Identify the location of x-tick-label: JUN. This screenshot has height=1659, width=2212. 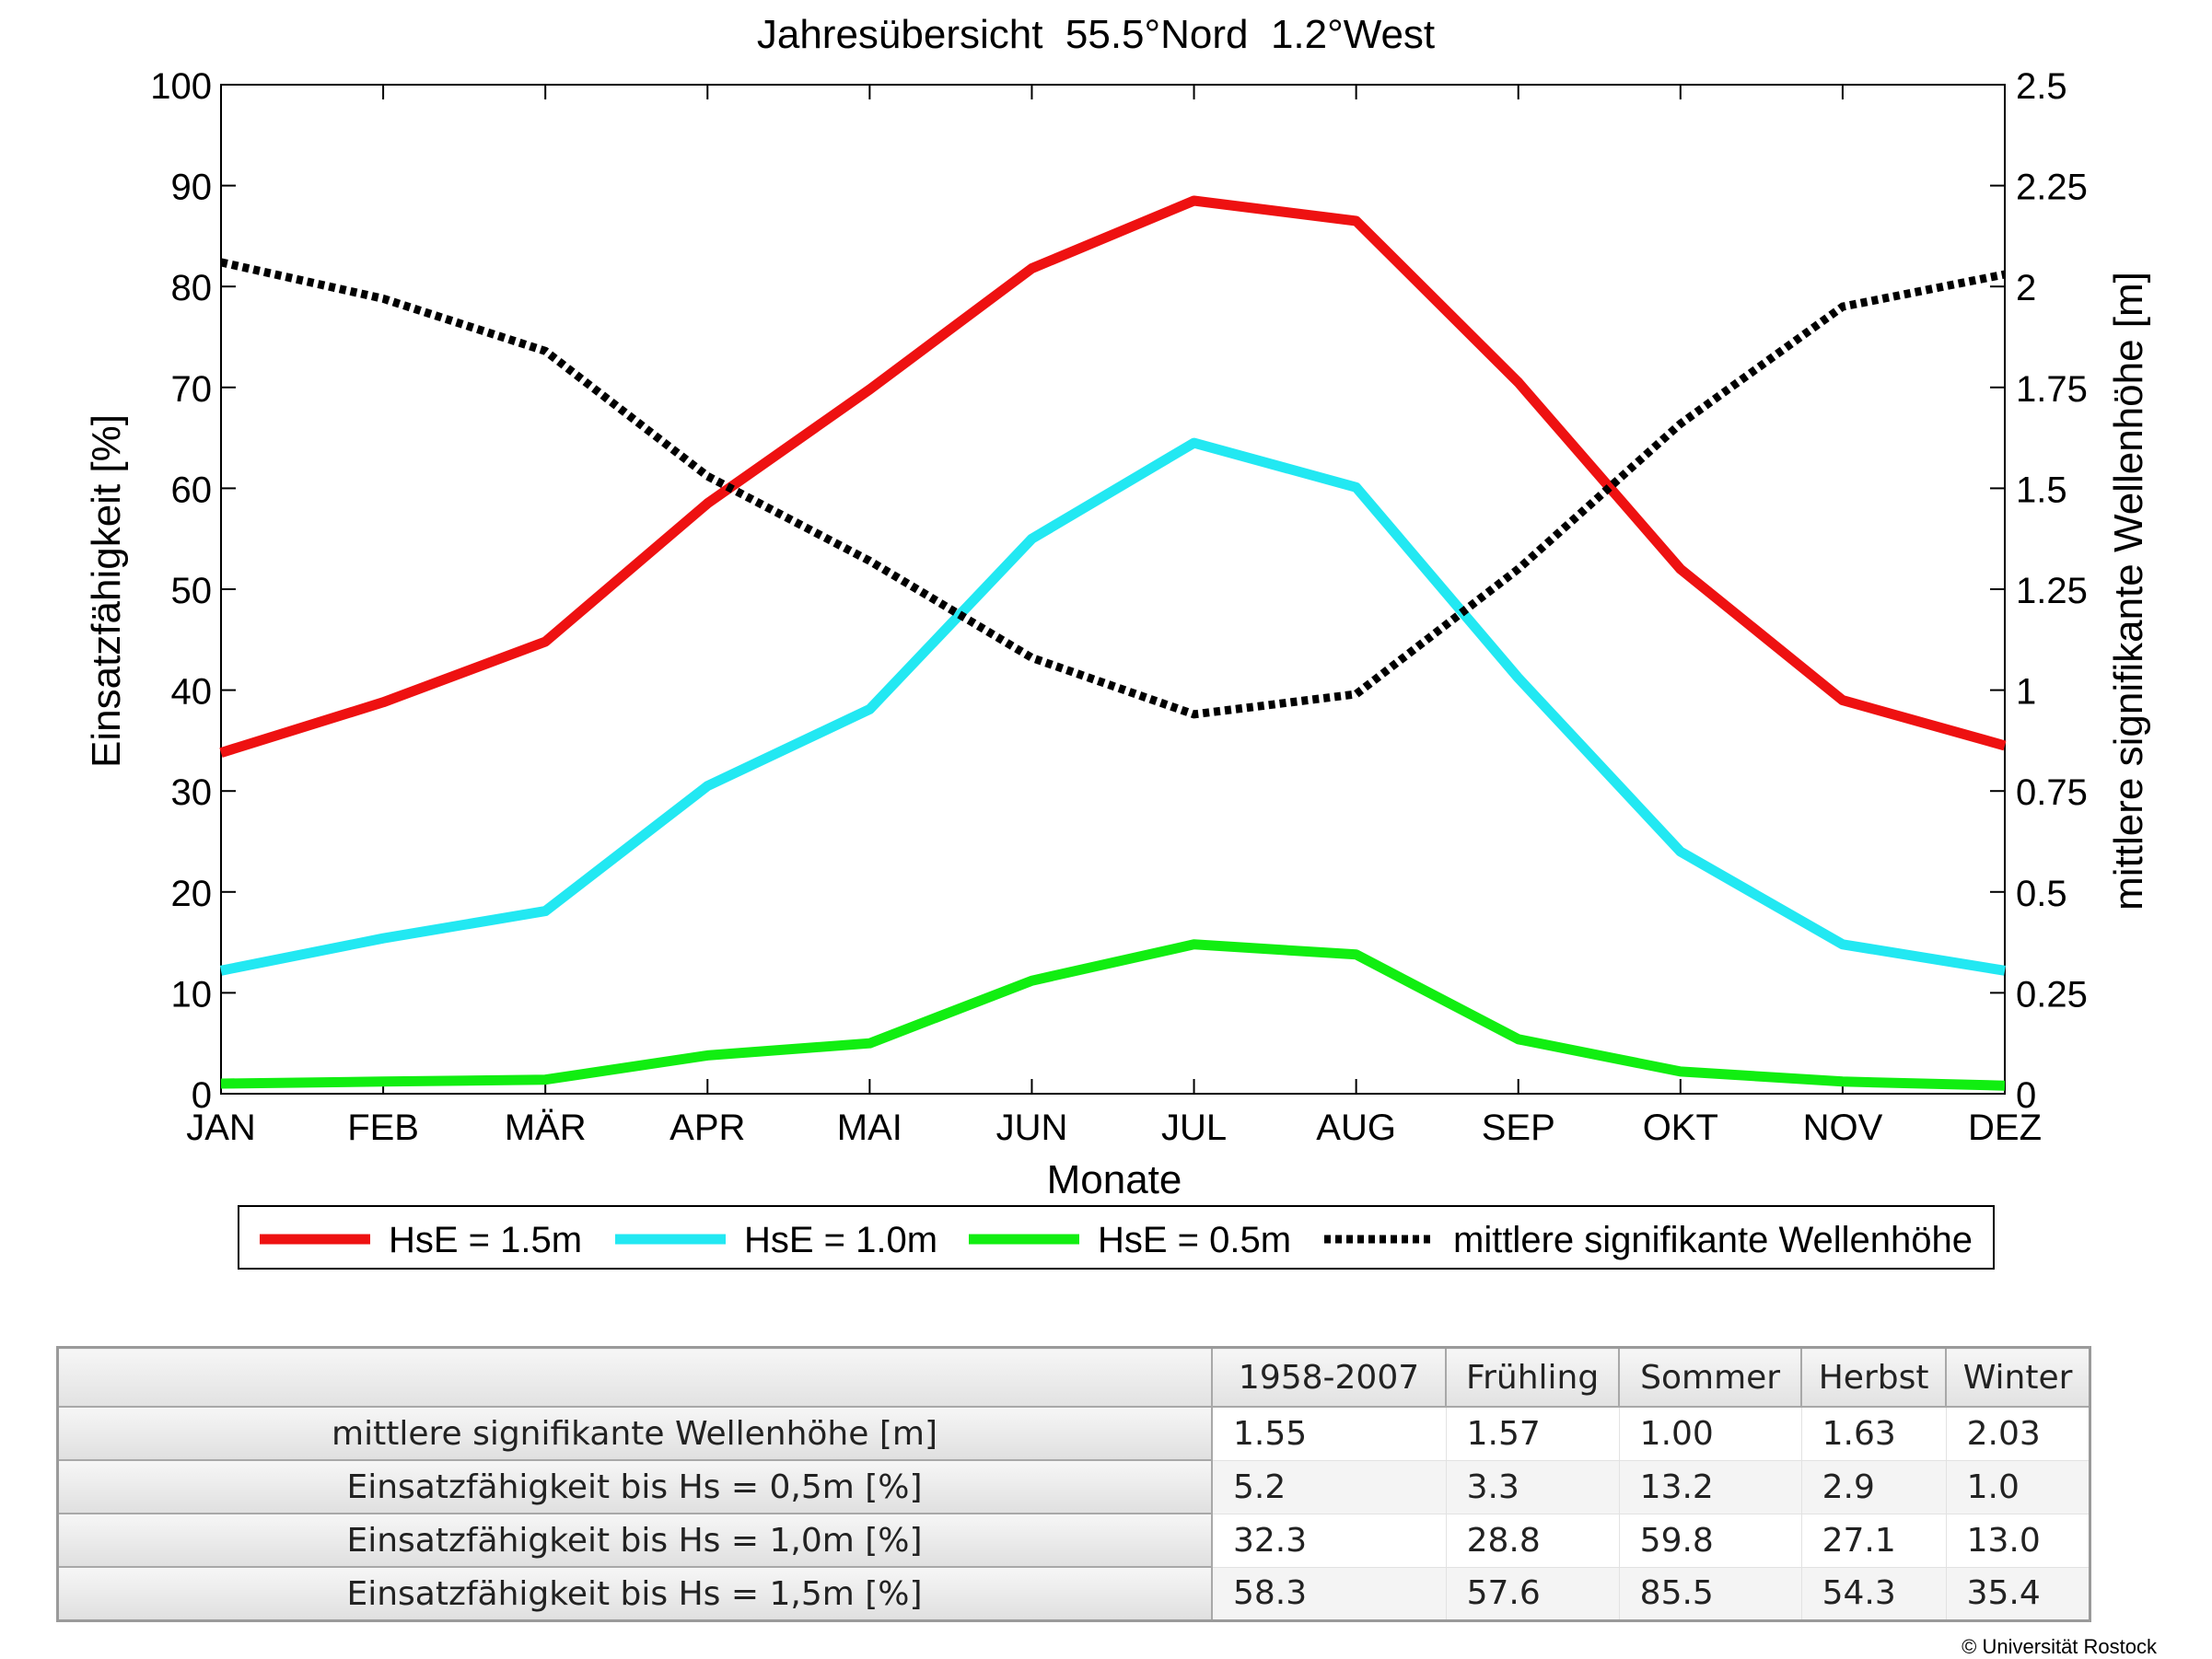
(1032, 1128).